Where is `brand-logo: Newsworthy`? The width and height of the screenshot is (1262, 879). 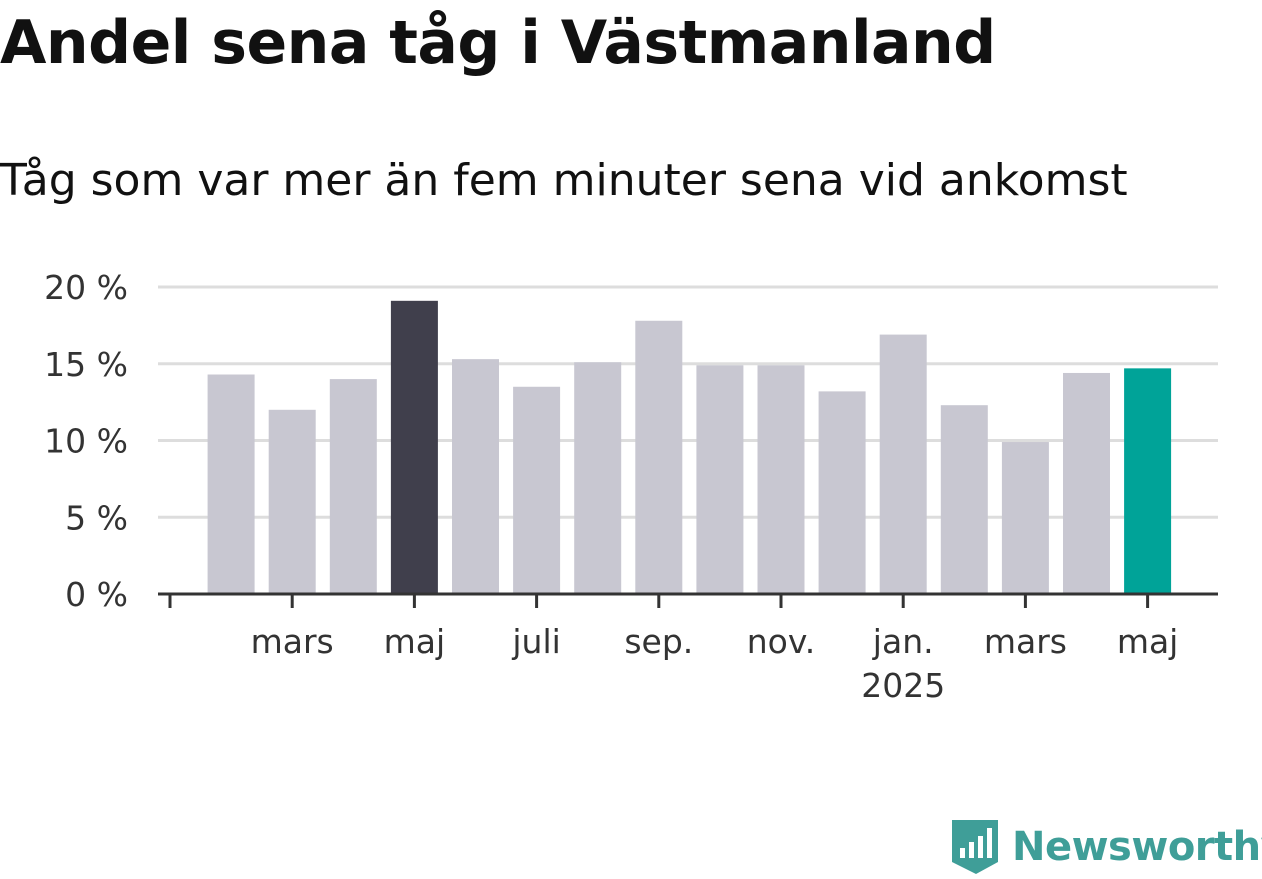 brand-logo: Newsworthy is located at coordinates (1106, 847).